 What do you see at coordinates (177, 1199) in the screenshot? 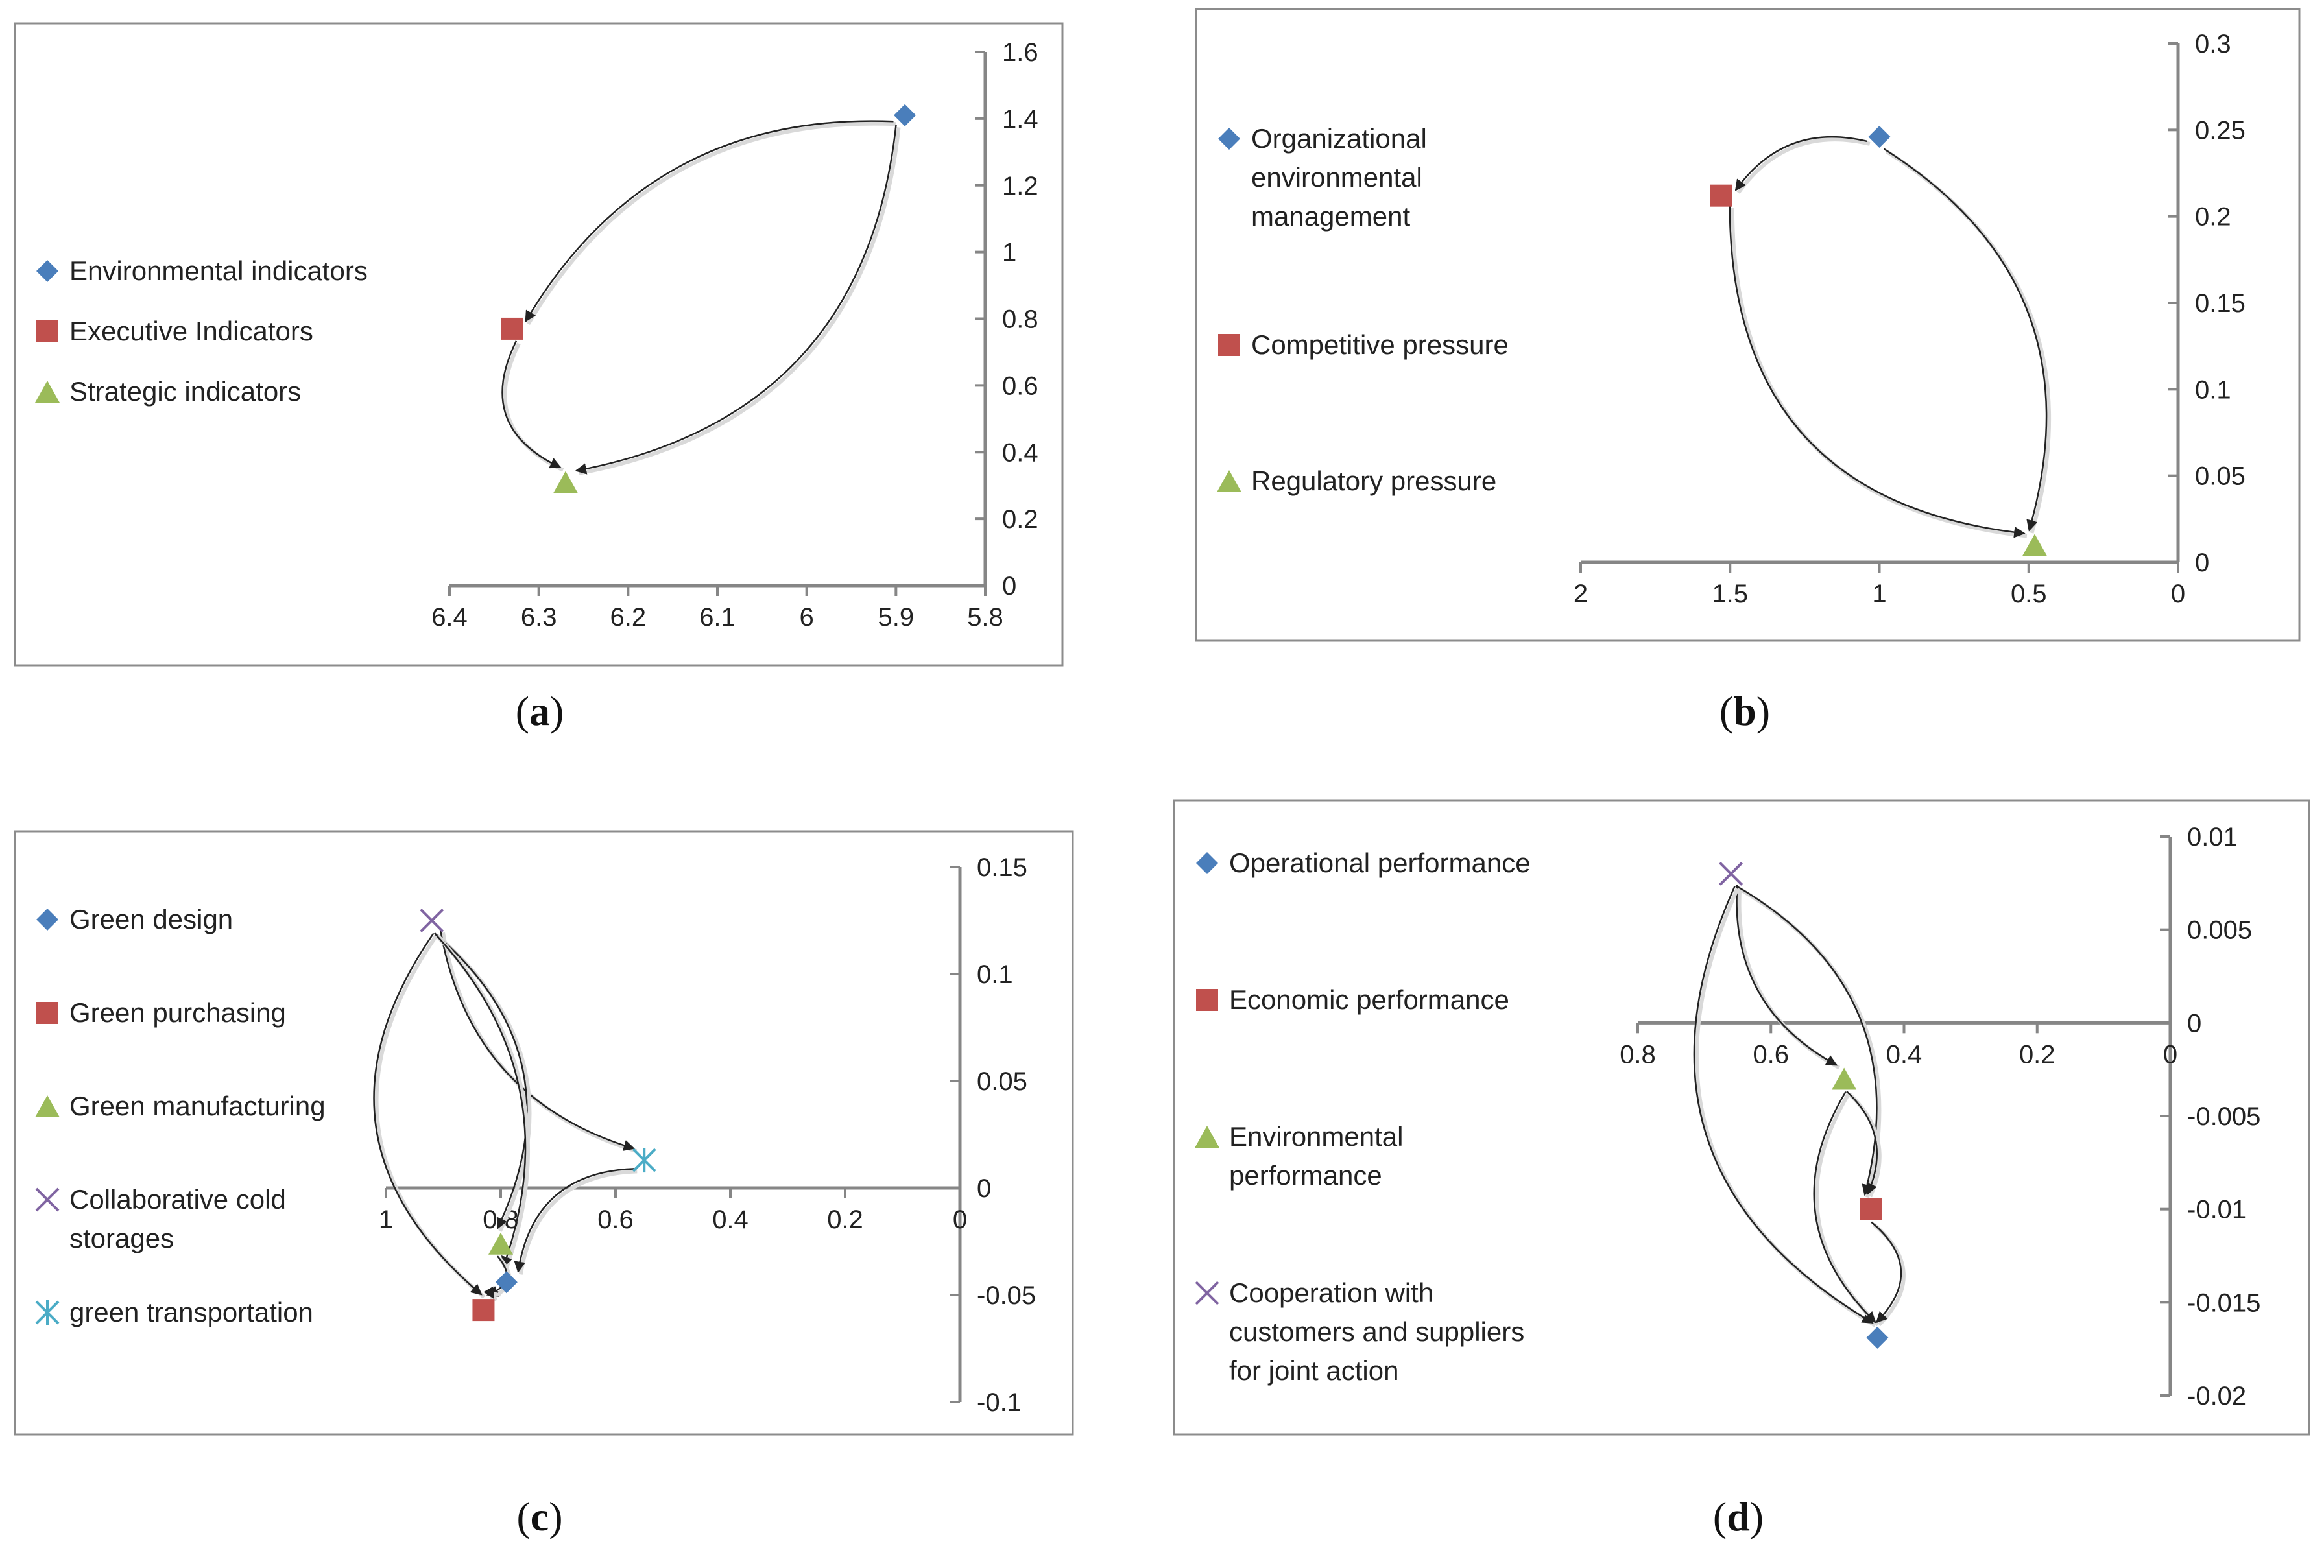
I see `legend-label: Collaborative cold` at bounding box center [177, 1199].